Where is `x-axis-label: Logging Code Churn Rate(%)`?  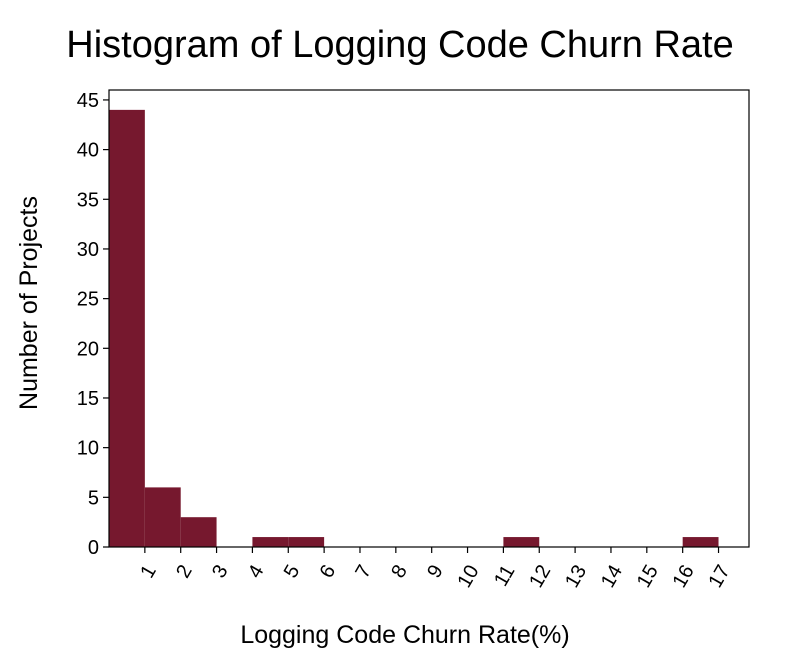
x-axis-label: Logging Code Churn Rate(%) is located at coordinates (404, 635).